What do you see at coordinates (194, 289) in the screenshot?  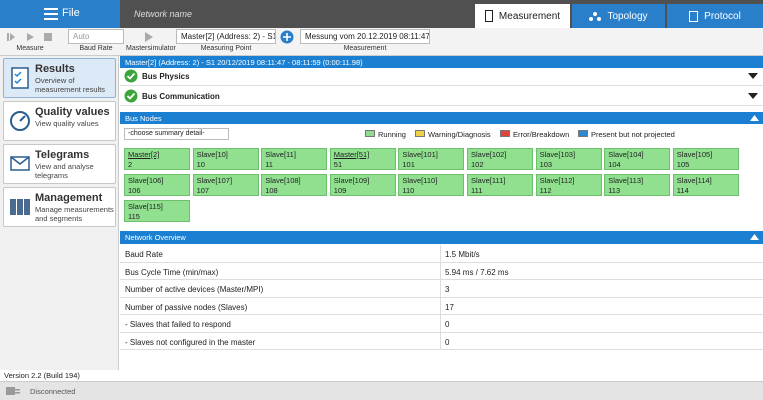 I see `row-label: Number of active devices (Master/MPI)` at bounding box center [194, 289].